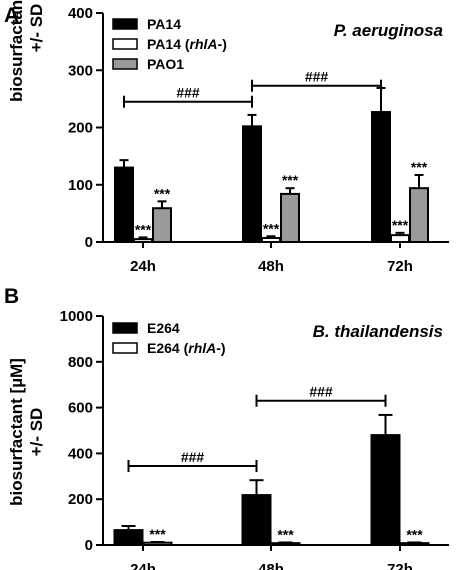  What do you see at coordinates (11, 15) in the screenshot?
I see `panel-letter: A` at bounding box center [11, 15].